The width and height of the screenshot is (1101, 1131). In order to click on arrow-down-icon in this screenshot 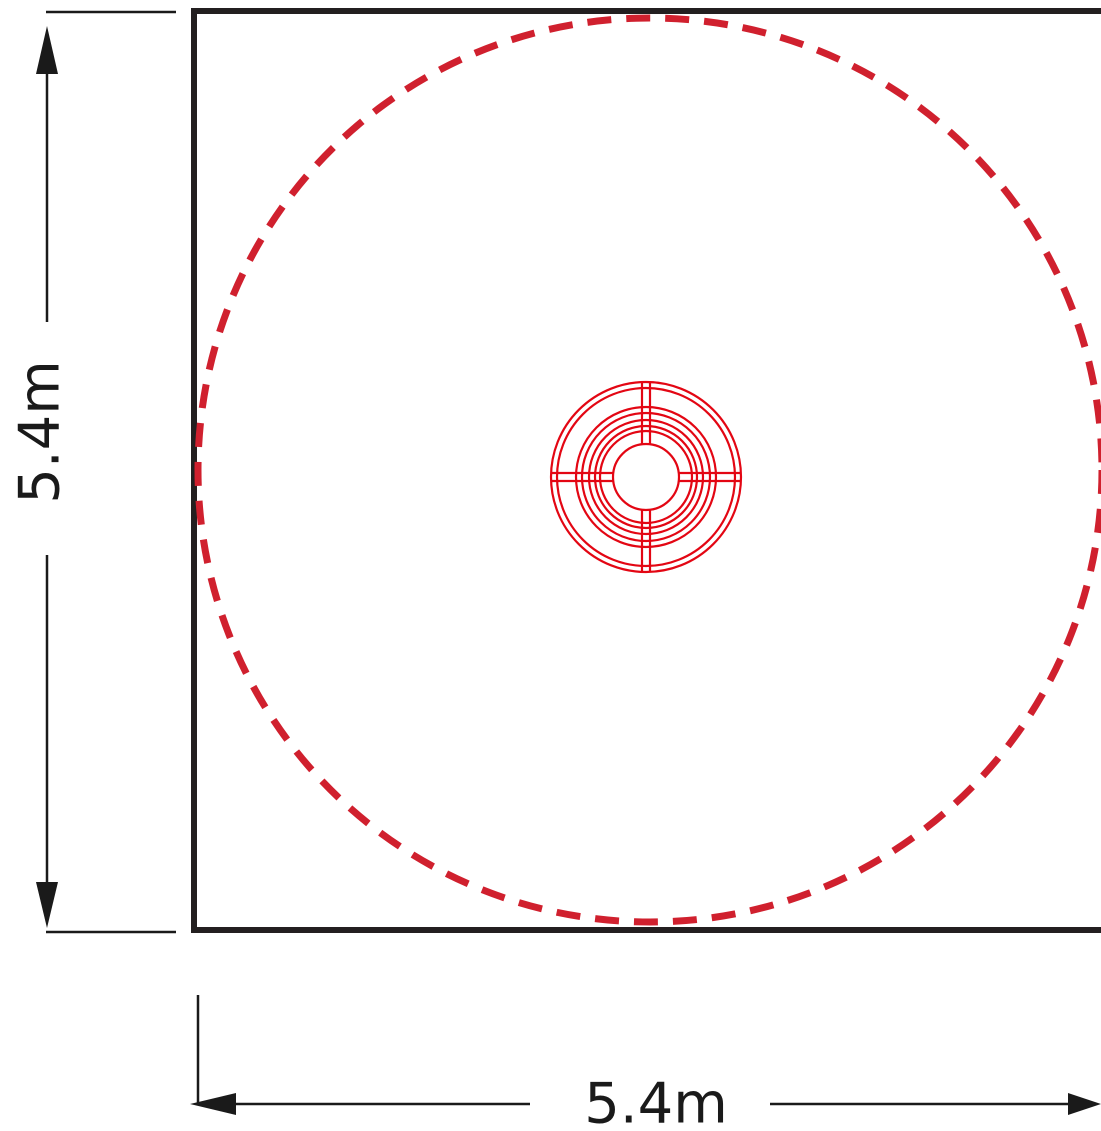, I will do `click(47, 905)`.